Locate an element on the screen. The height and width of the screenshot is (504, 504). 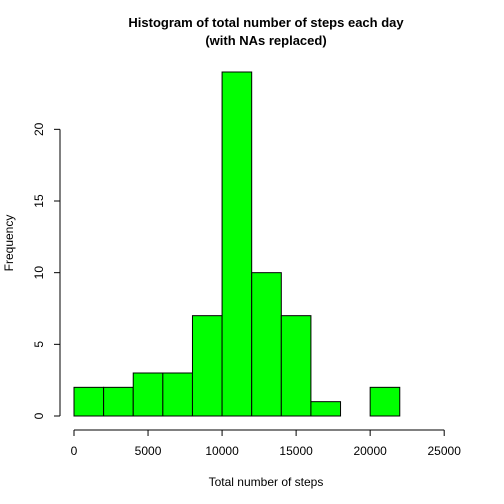
y-axis: 0 5 10 15 20 is located at coordinates (46, 270).